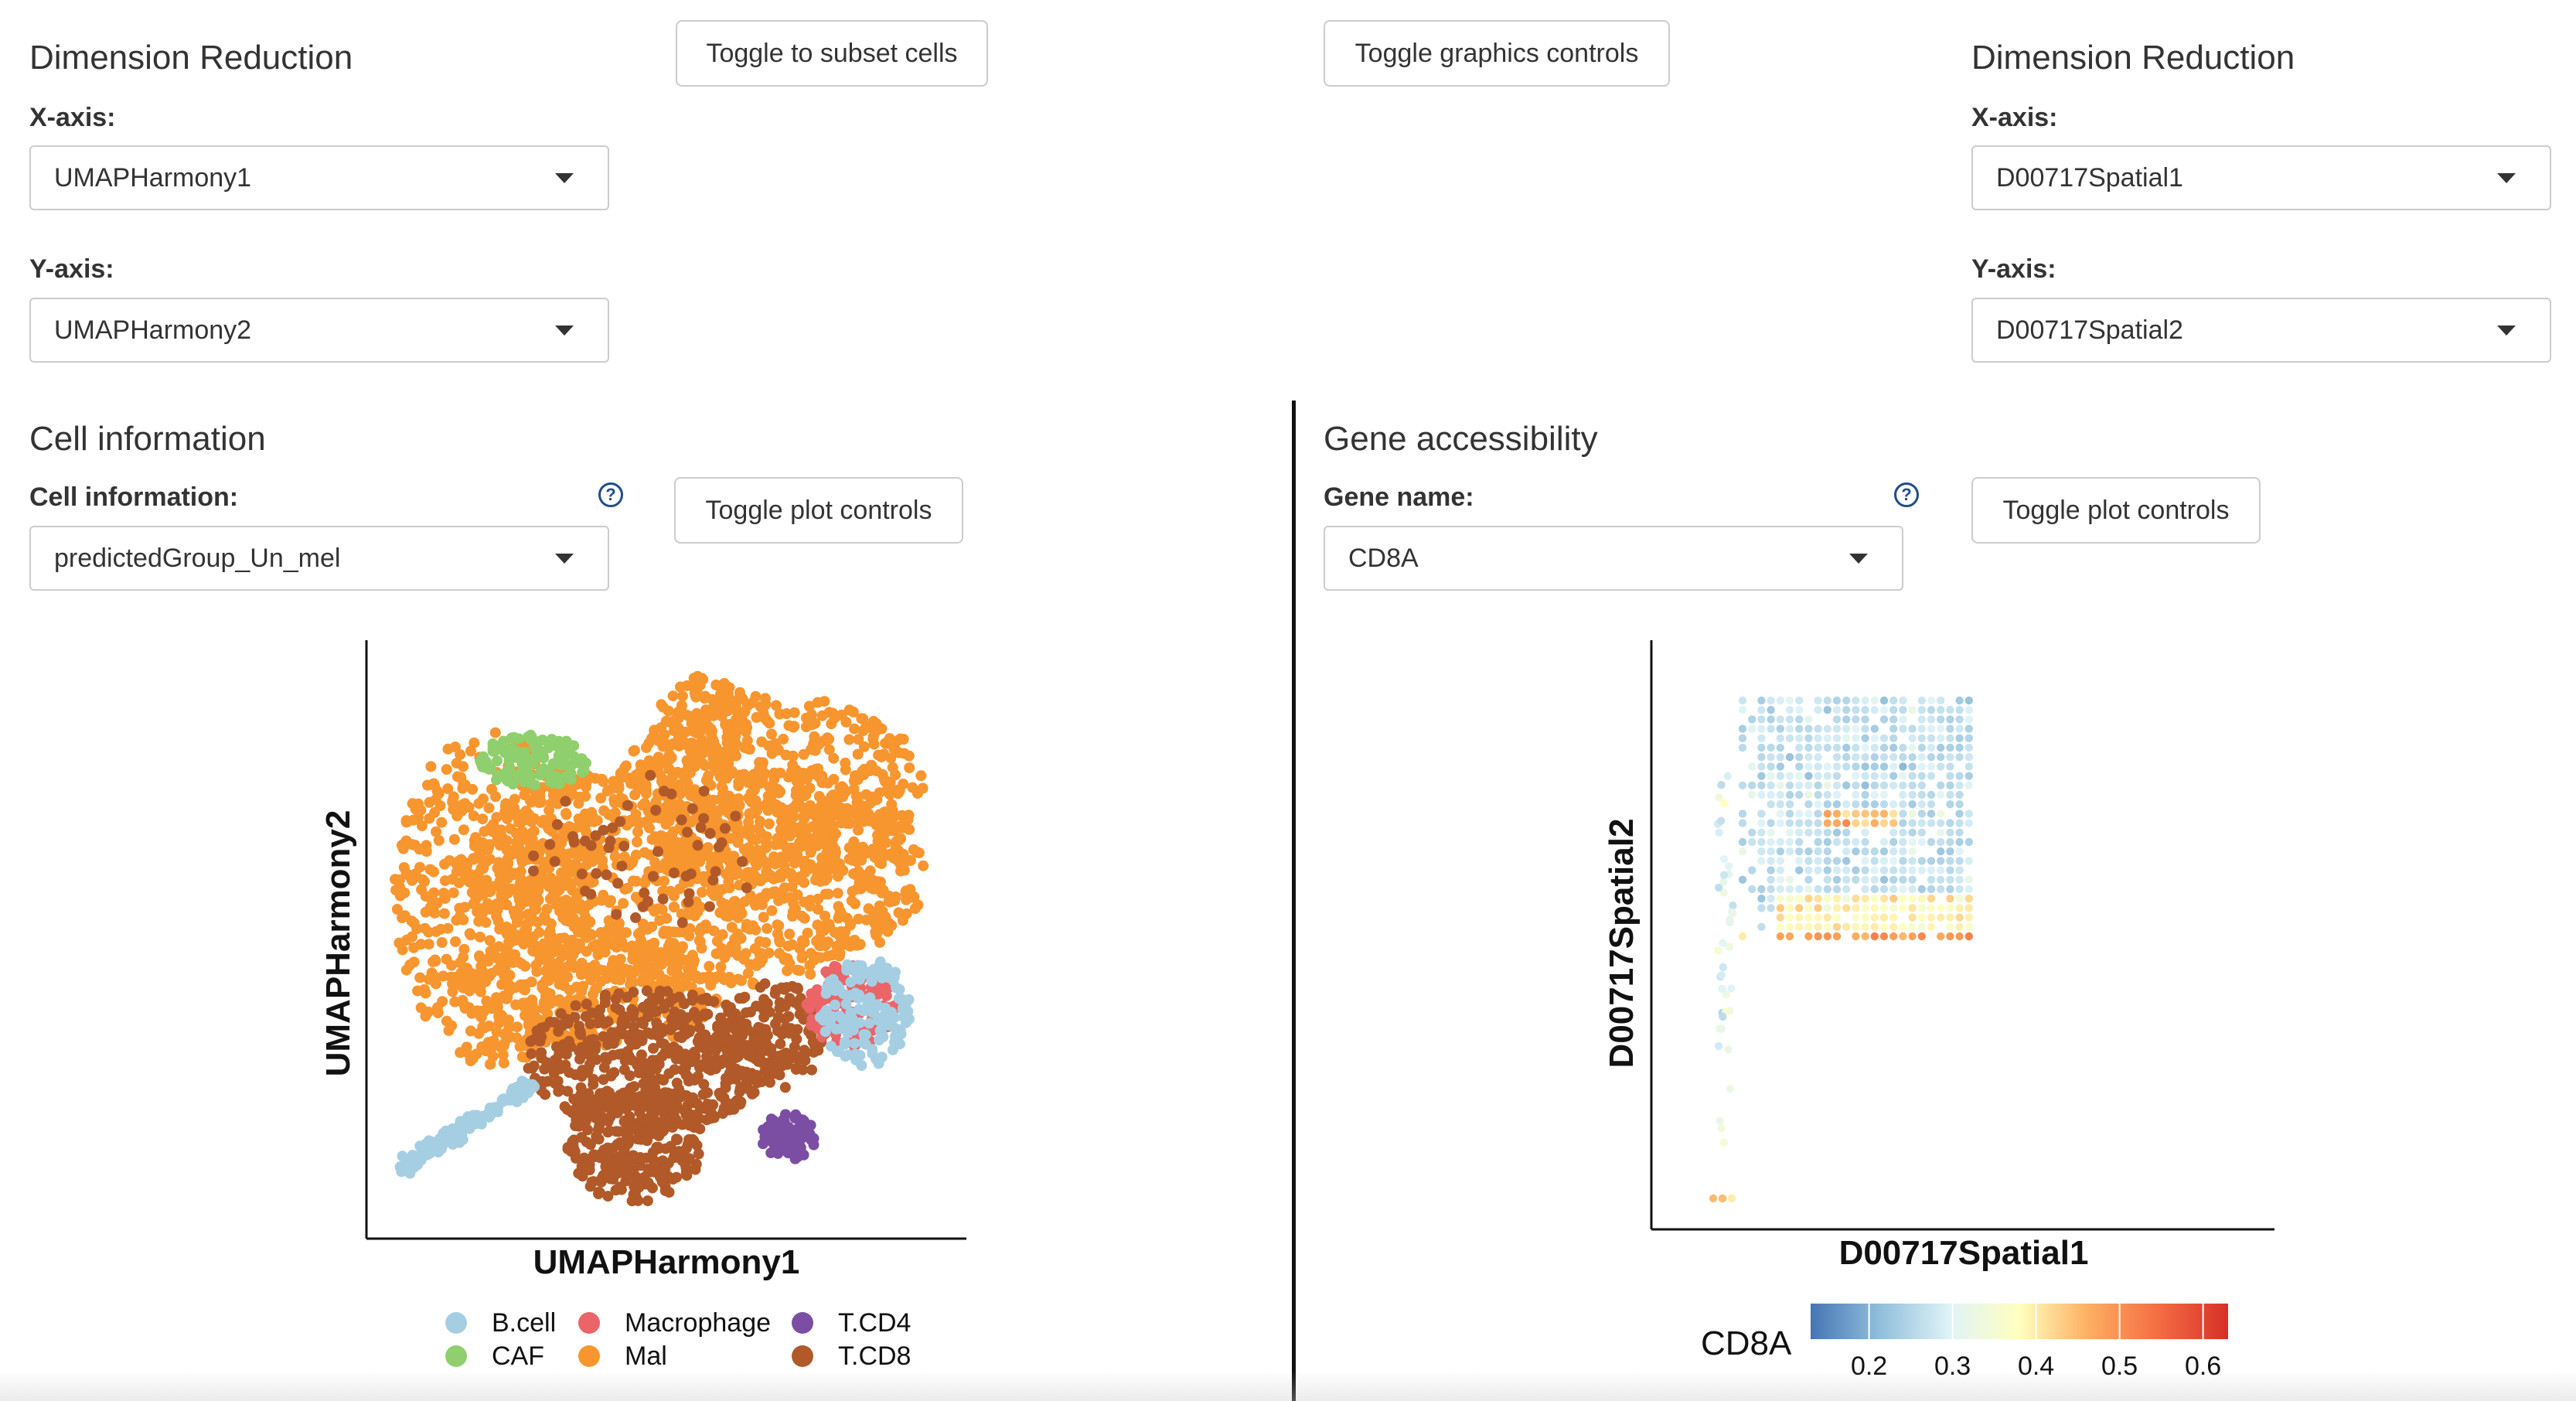 The width and height of the screenshot is (2576, 1401). I want to click on x-axis-select-right: D00717Spatial1, so click(2261, 177).